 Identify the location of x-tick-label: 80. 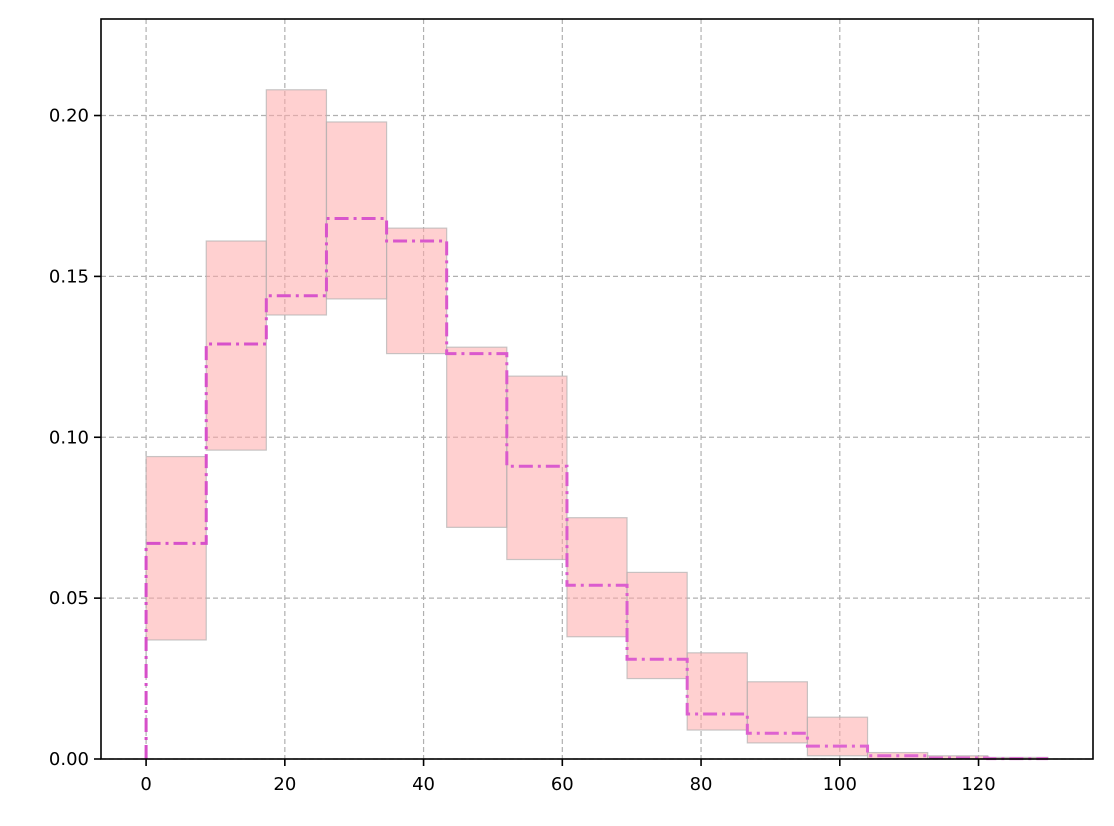
(701, 784).